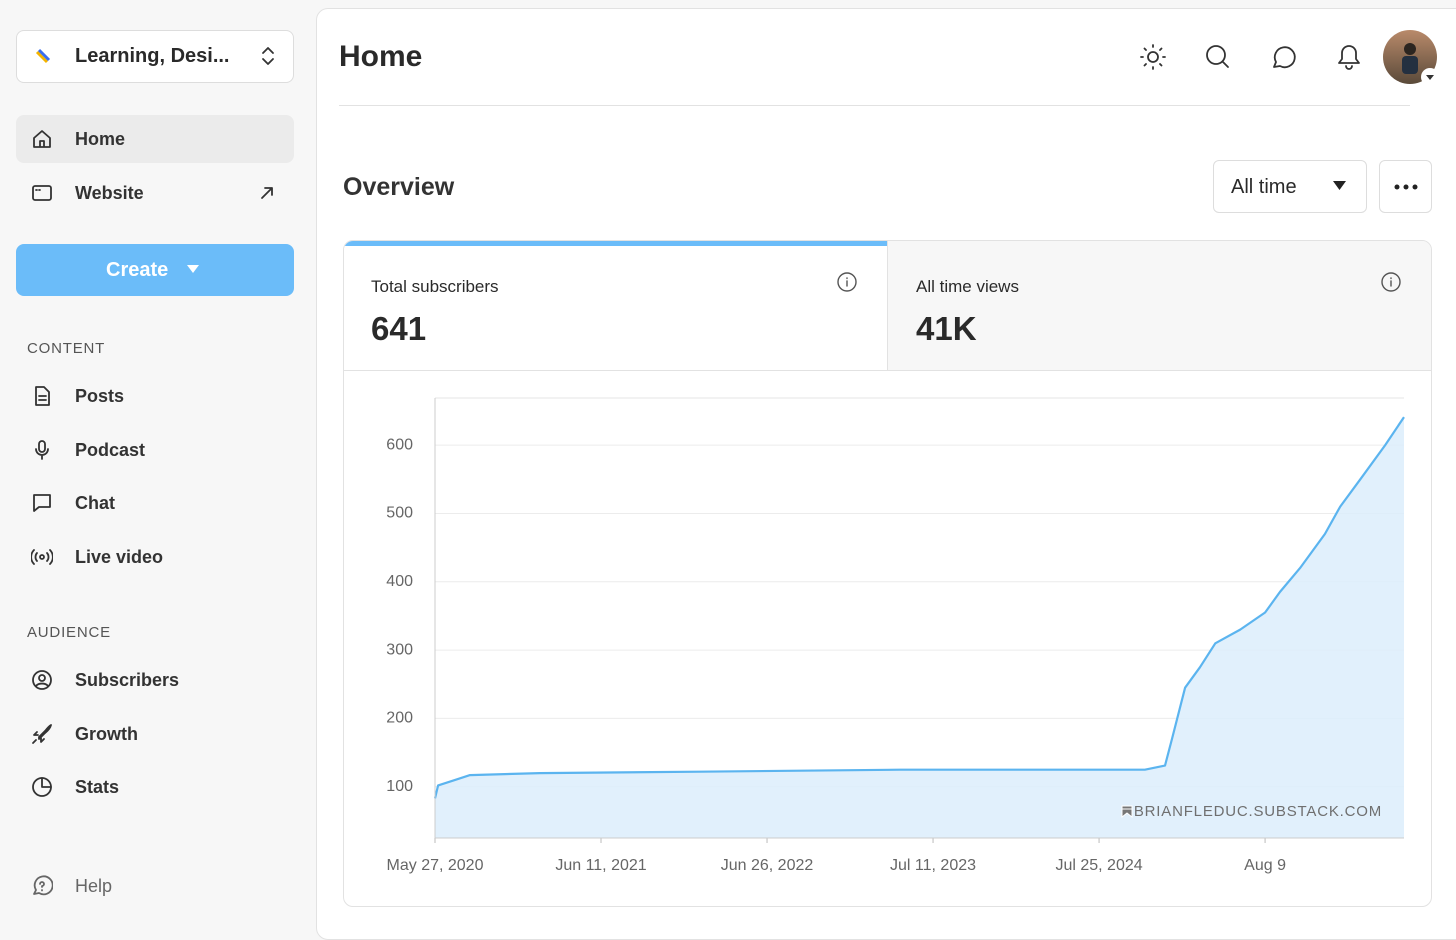 Image resolution: width=1456 pixels, height=940 pixels. Describe the element at coordinates (1284, 57) in the screenshot. I see `messages-icon` at that location.